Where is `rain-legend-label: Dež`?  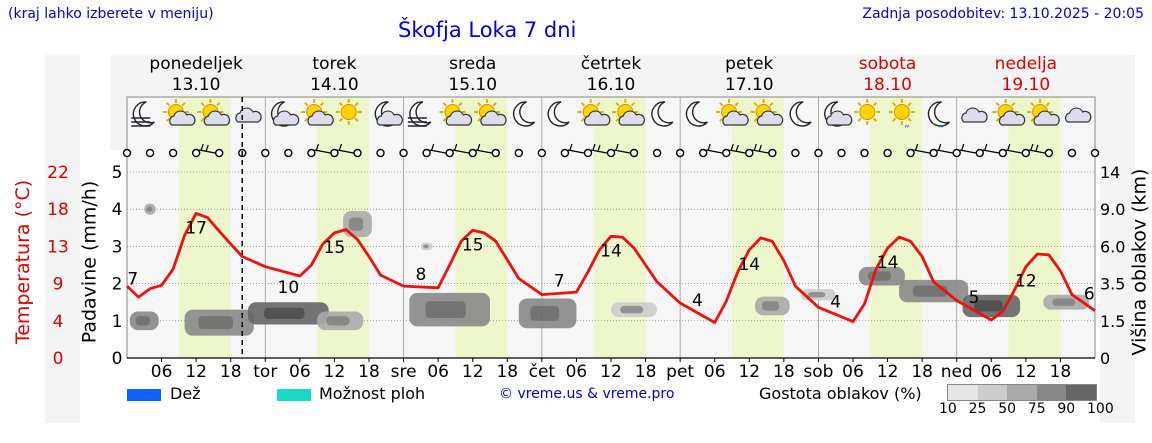
rain-legend-label: Dež is located at coordinates (185, 393).